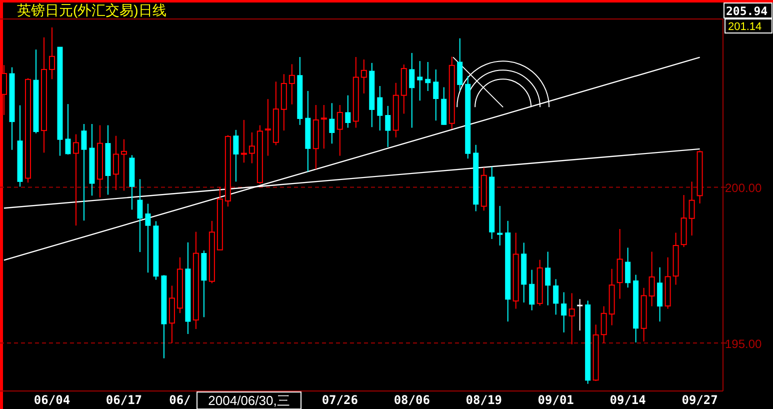 The image size is (773, 409). What do you see at coordinates (412, 400) in the screenshot?
I see `x-tick-label: 08/06` at bounding box center [412, 400].